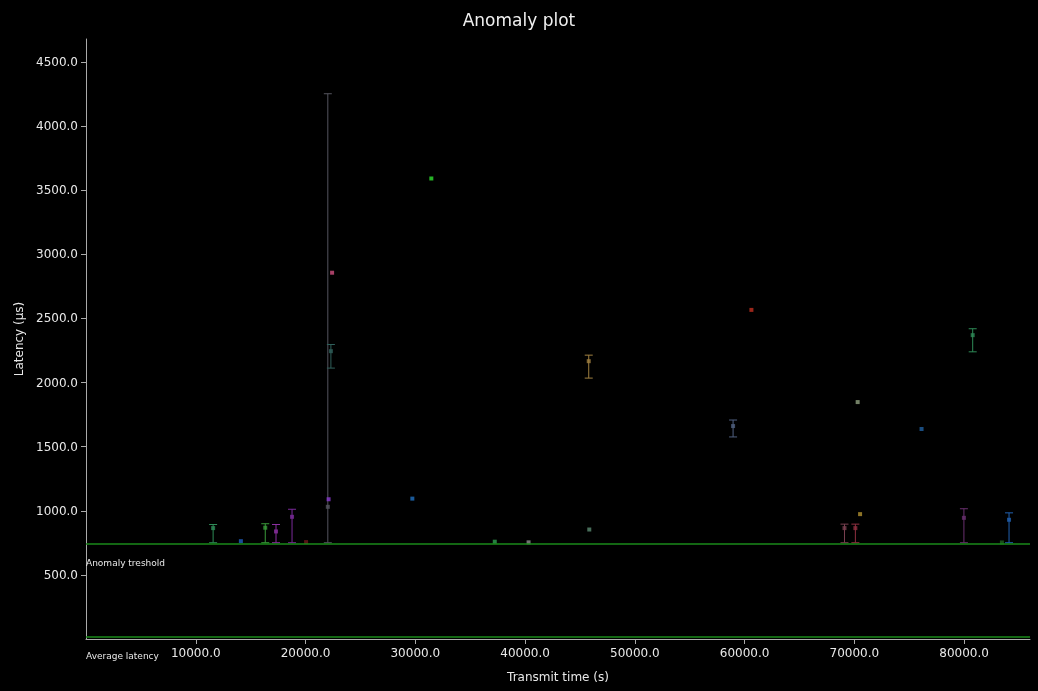  Describe the element at coordinates (519, 19) in the screenshot. I see `chart-title: Anomaly plot` at that location.